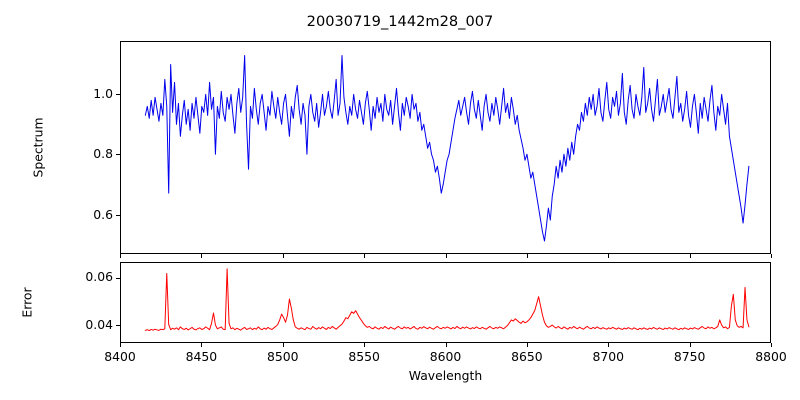  What do you see at coordinates (445, 375) in the screenshot?
I see `x-axis-label: Wavelength` at bounding box center [445, 375].